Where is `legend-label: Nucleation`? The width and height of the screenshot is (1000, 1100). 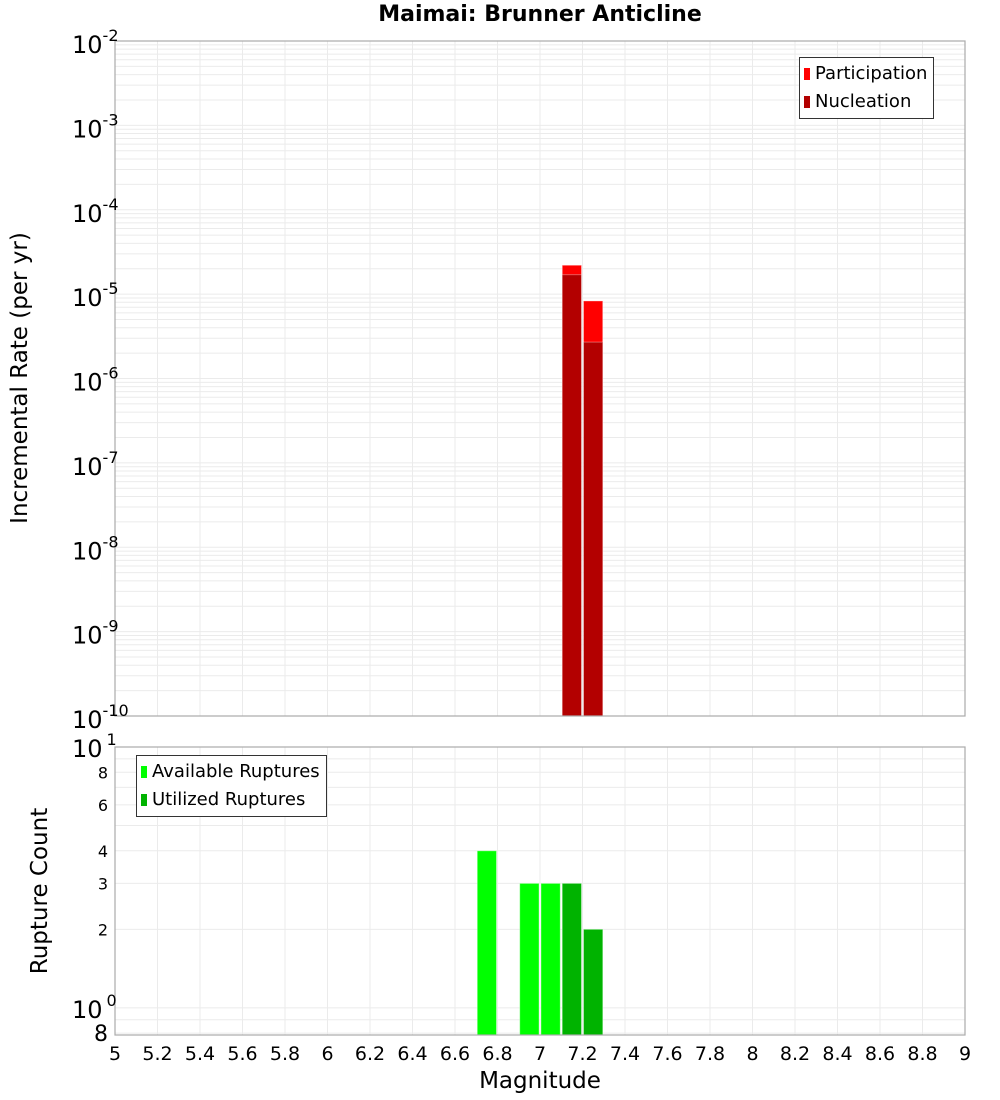
legend-label: Nucleation is located at coordinates (863, 101).